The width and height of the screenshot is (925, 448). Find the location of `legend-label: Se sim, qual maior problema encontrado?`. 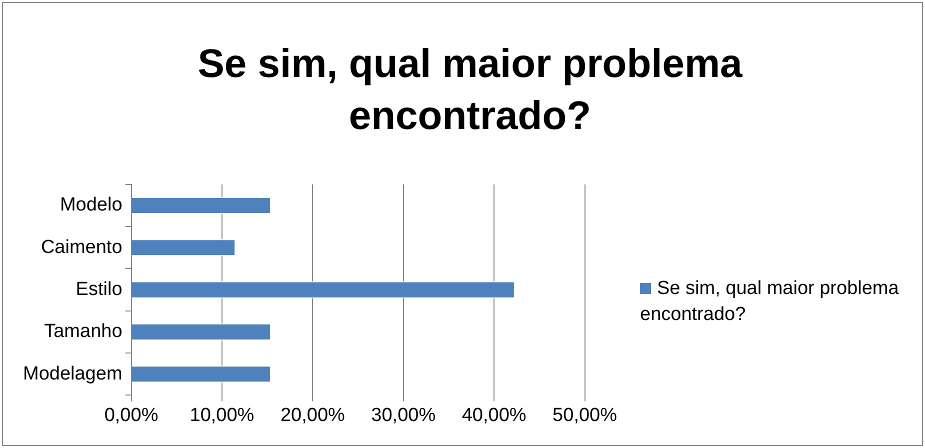

legend-label: Se sim, qual maior problema encontrado? is located at coordinates (769, 301).